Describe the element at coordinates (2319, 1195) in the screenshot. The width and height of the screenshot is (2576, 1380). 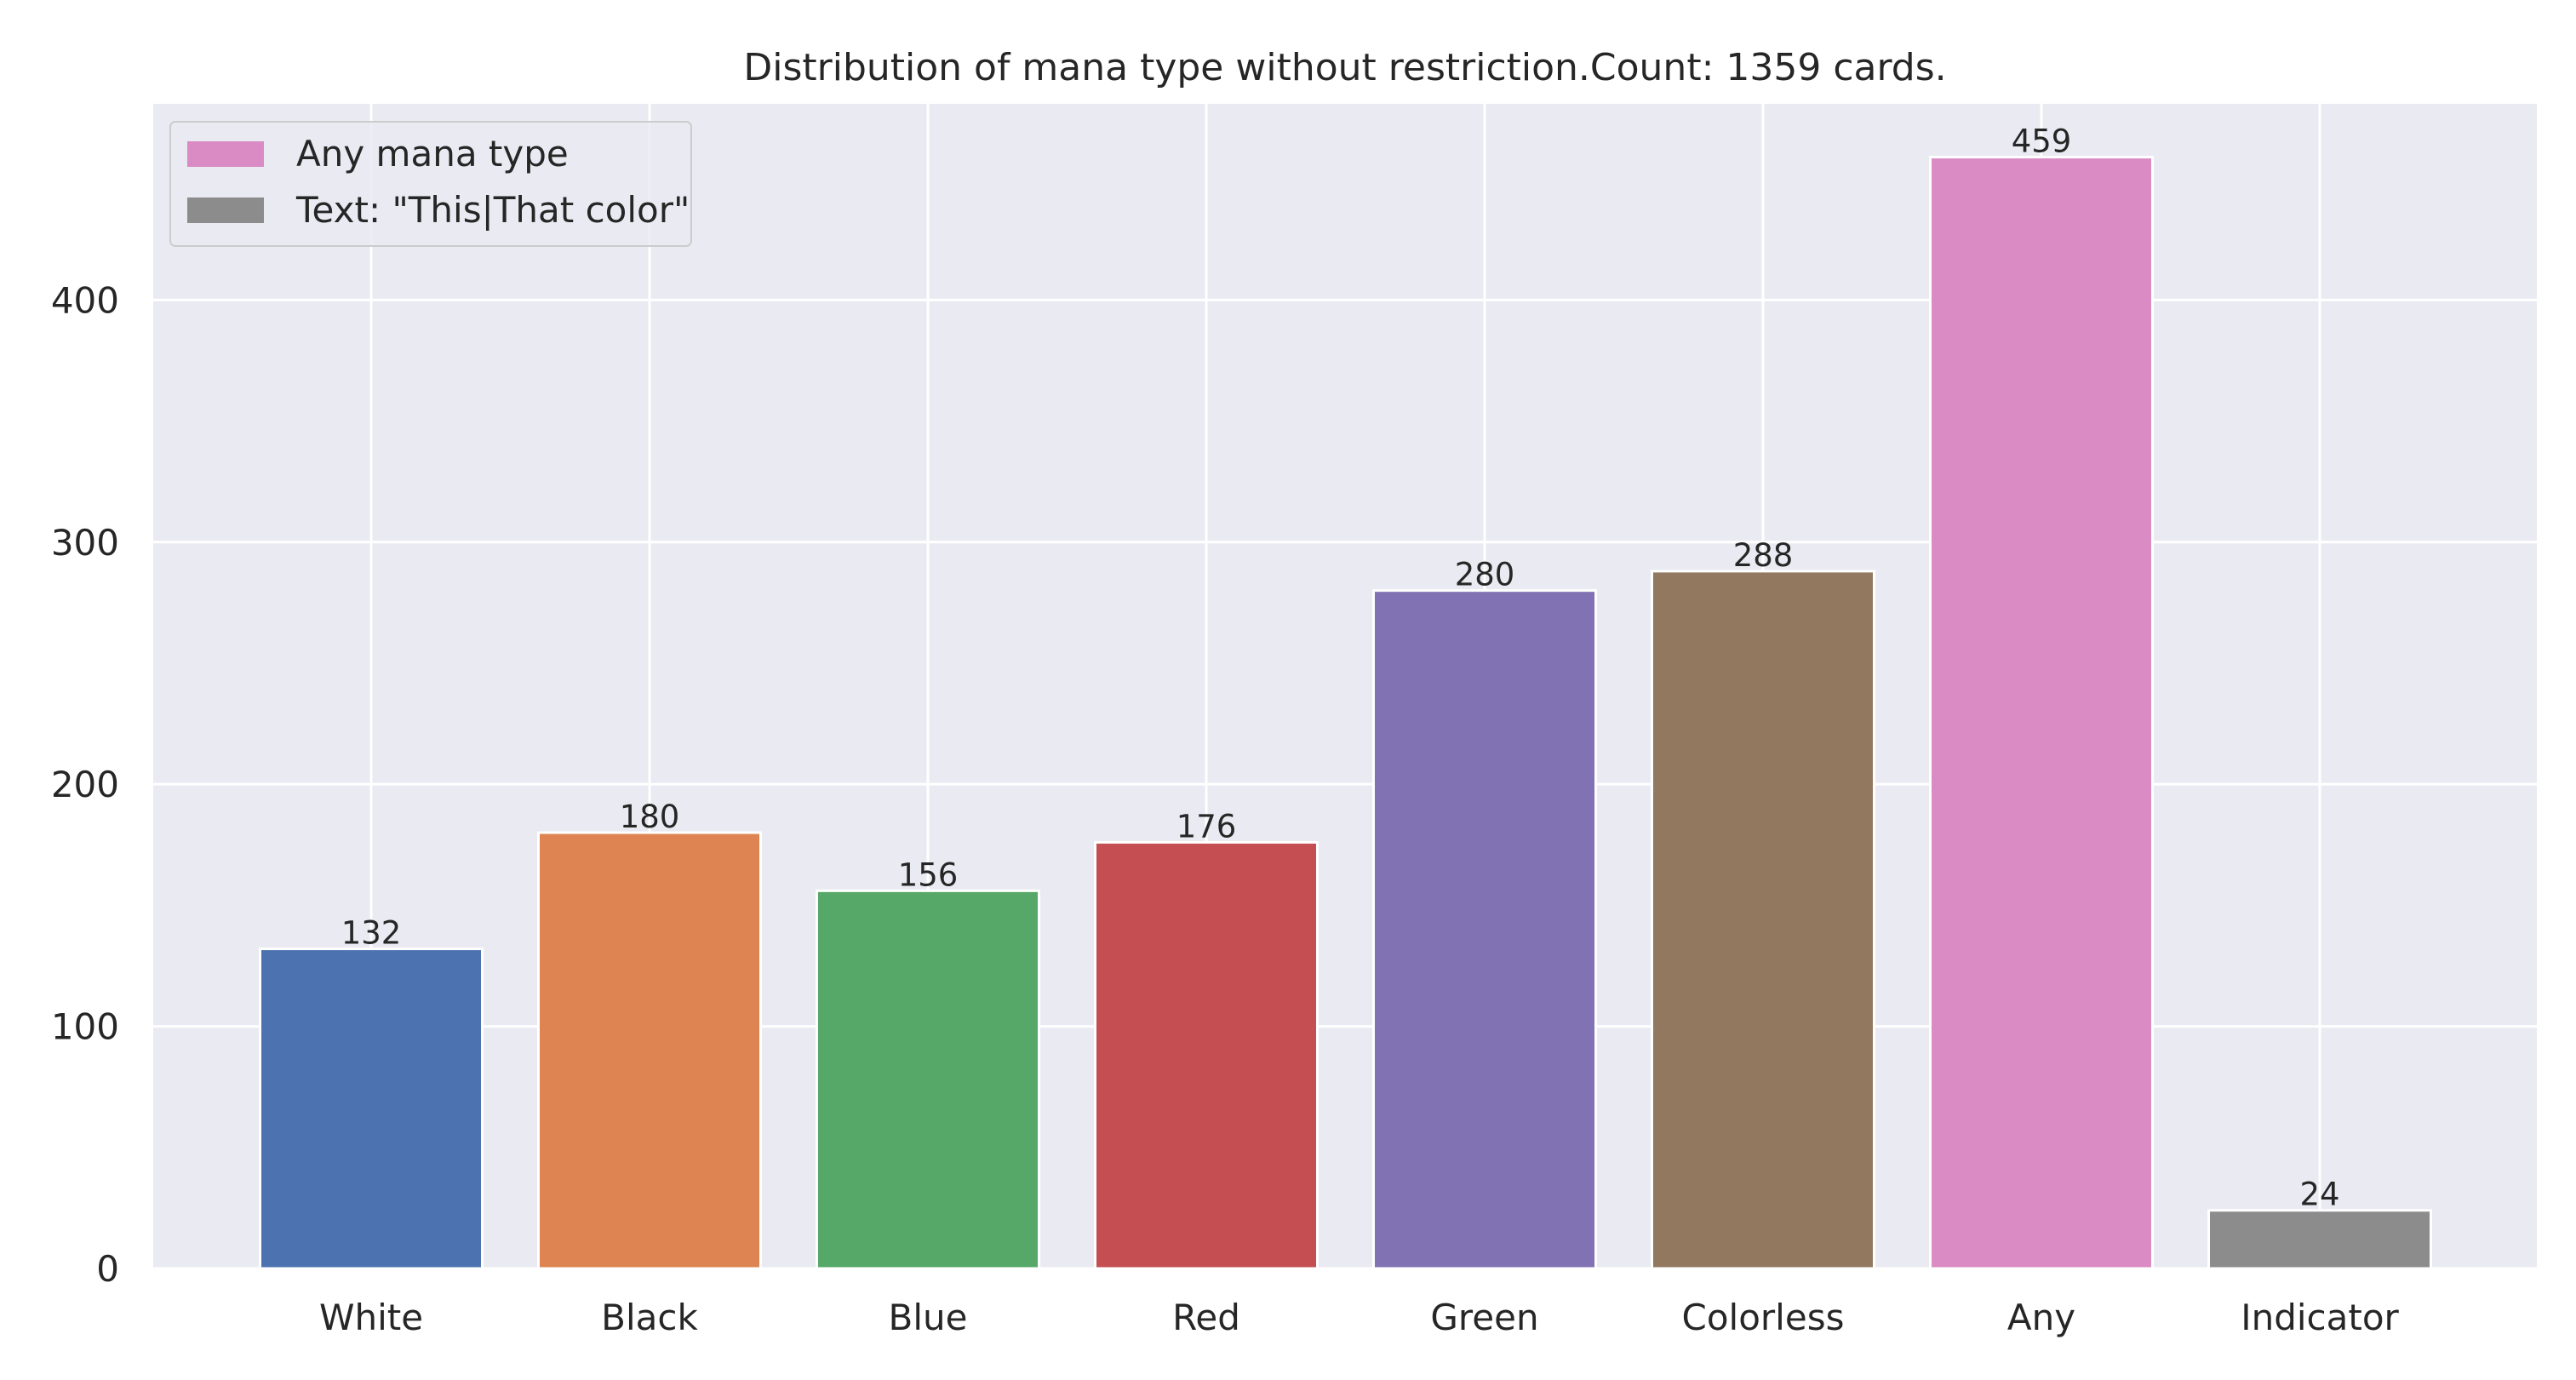
I see `bar-value-label-indicator: 24` at that location.